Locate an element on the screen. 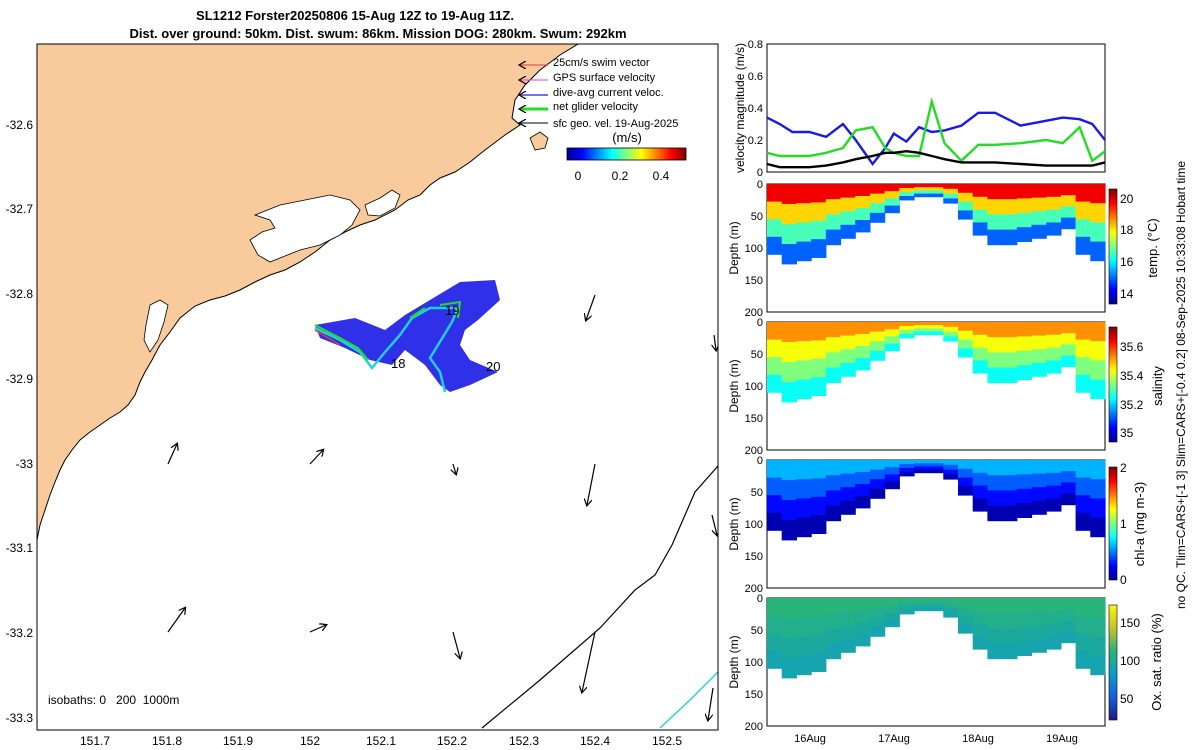  velocity-y-tick: 0.8 is located at coordinates (755, 45).